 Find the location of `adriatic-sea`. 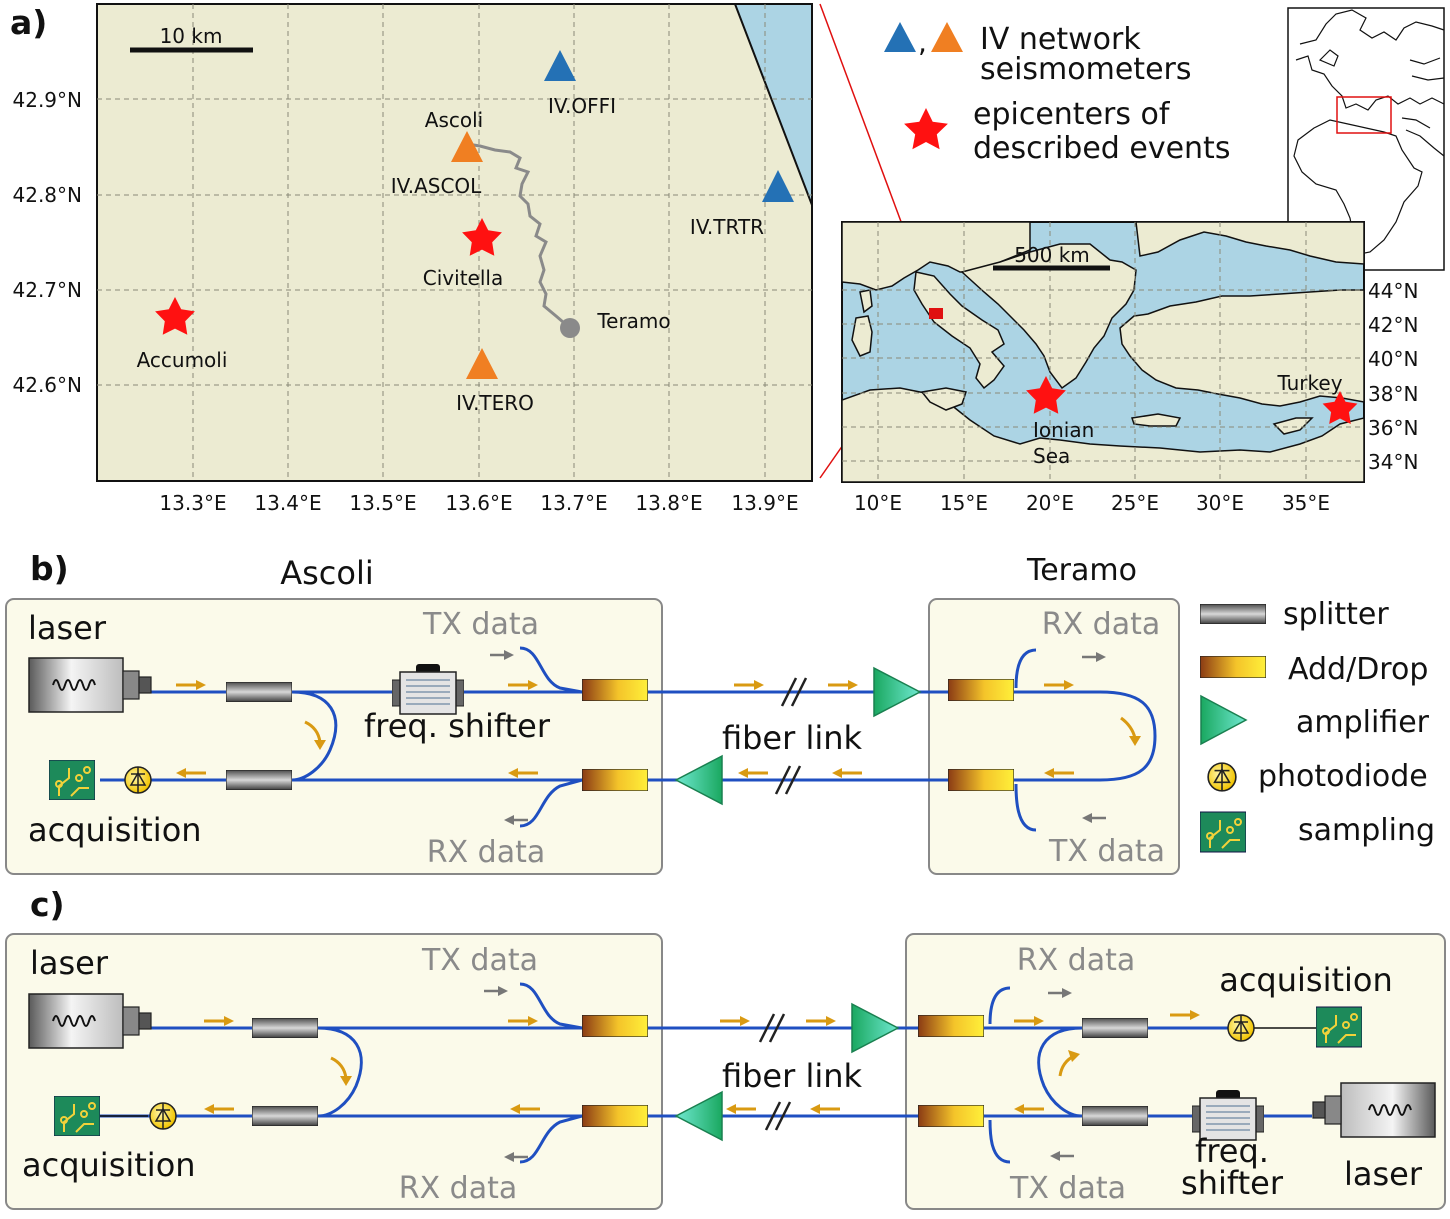

adriatic-sea is located at coordinates (772, 105).